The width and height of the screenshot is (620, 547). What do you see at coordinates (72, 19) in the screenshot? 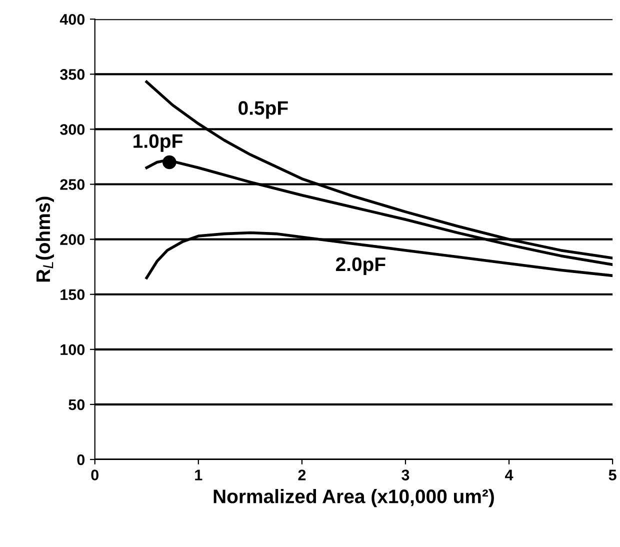
I see `y-tick-label: 400` at bounding box center [72, 19].